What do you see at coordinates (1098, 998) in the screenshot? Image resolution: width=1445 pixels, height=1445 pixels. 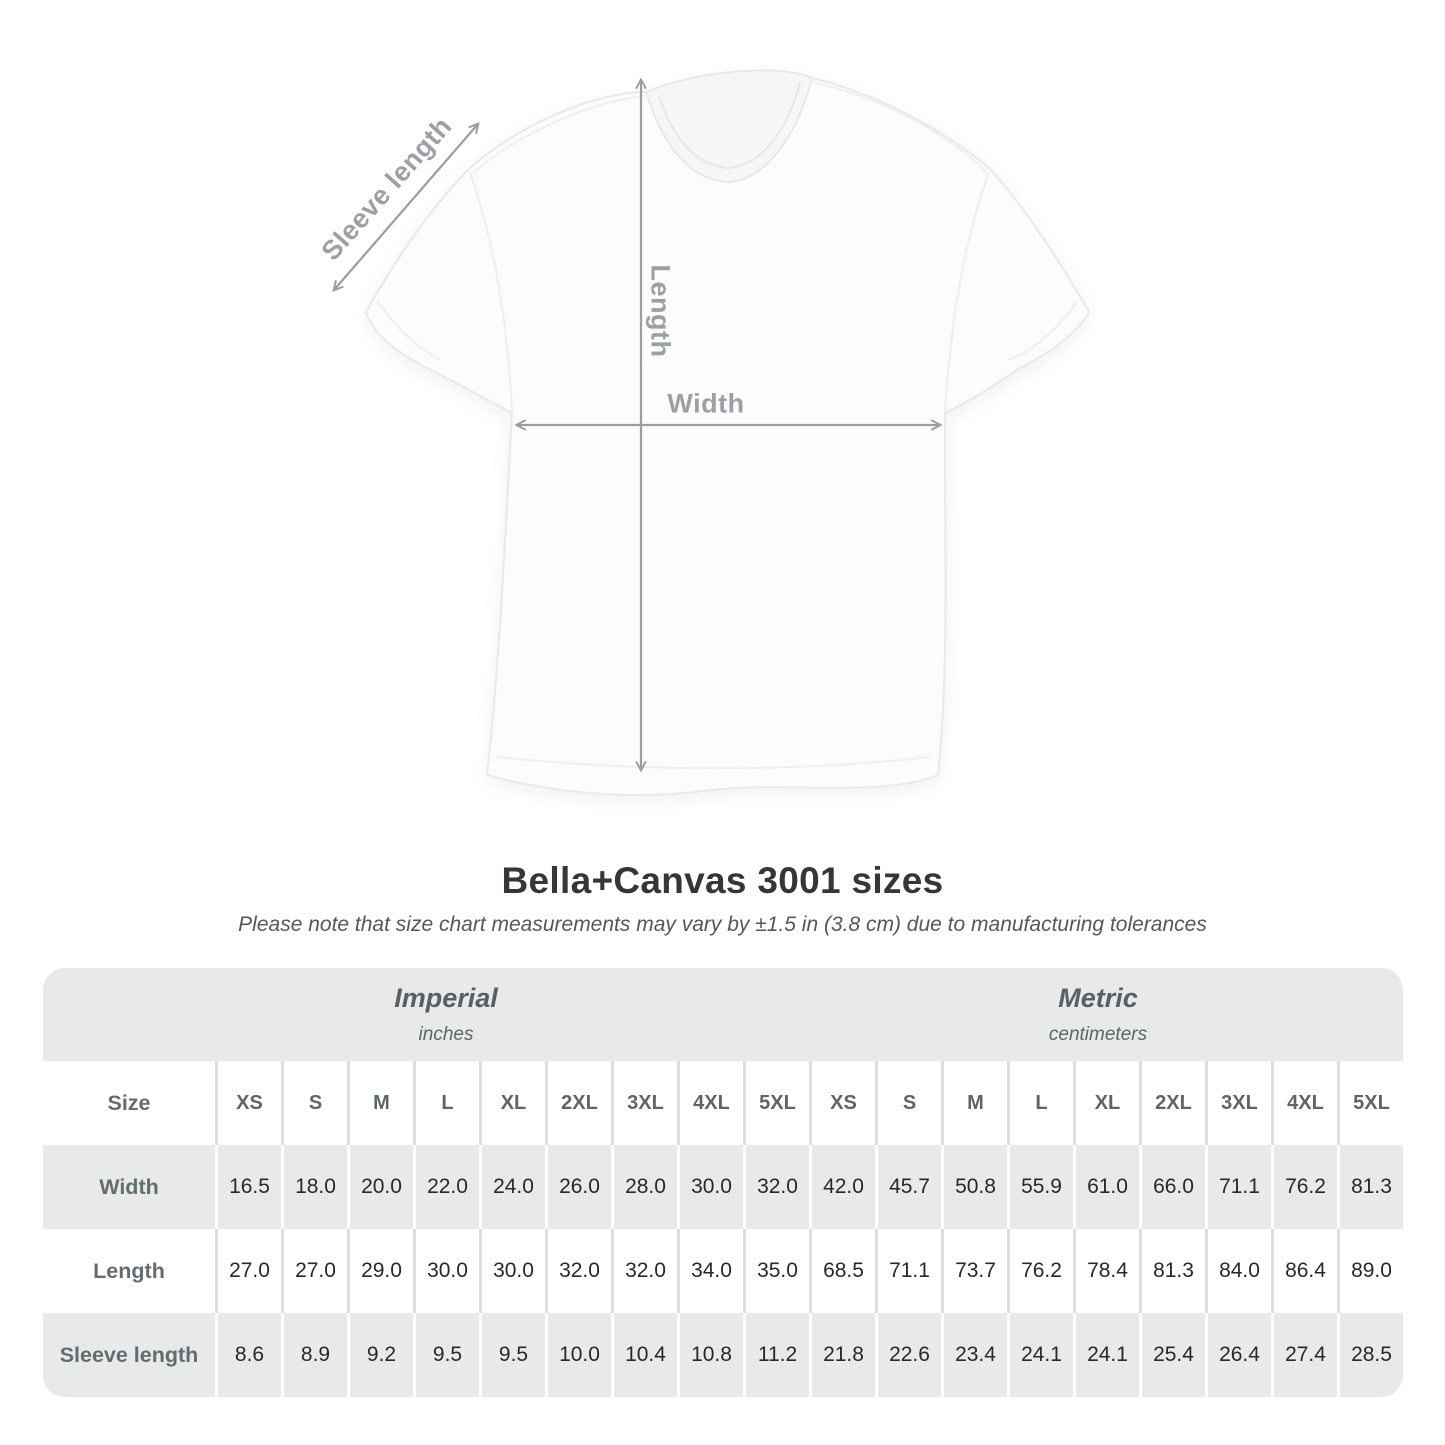 I see `metric-label: Metric` at bounding box center [1098, 998].